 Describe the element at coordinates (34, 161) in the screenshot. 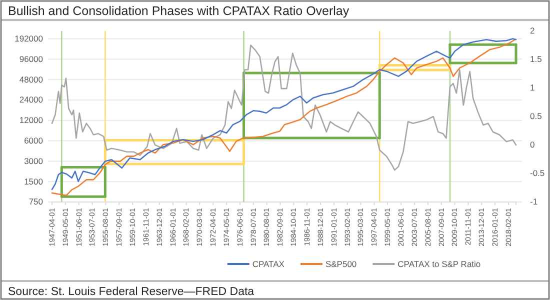

I see `y-tick-label: 3000` at that location.